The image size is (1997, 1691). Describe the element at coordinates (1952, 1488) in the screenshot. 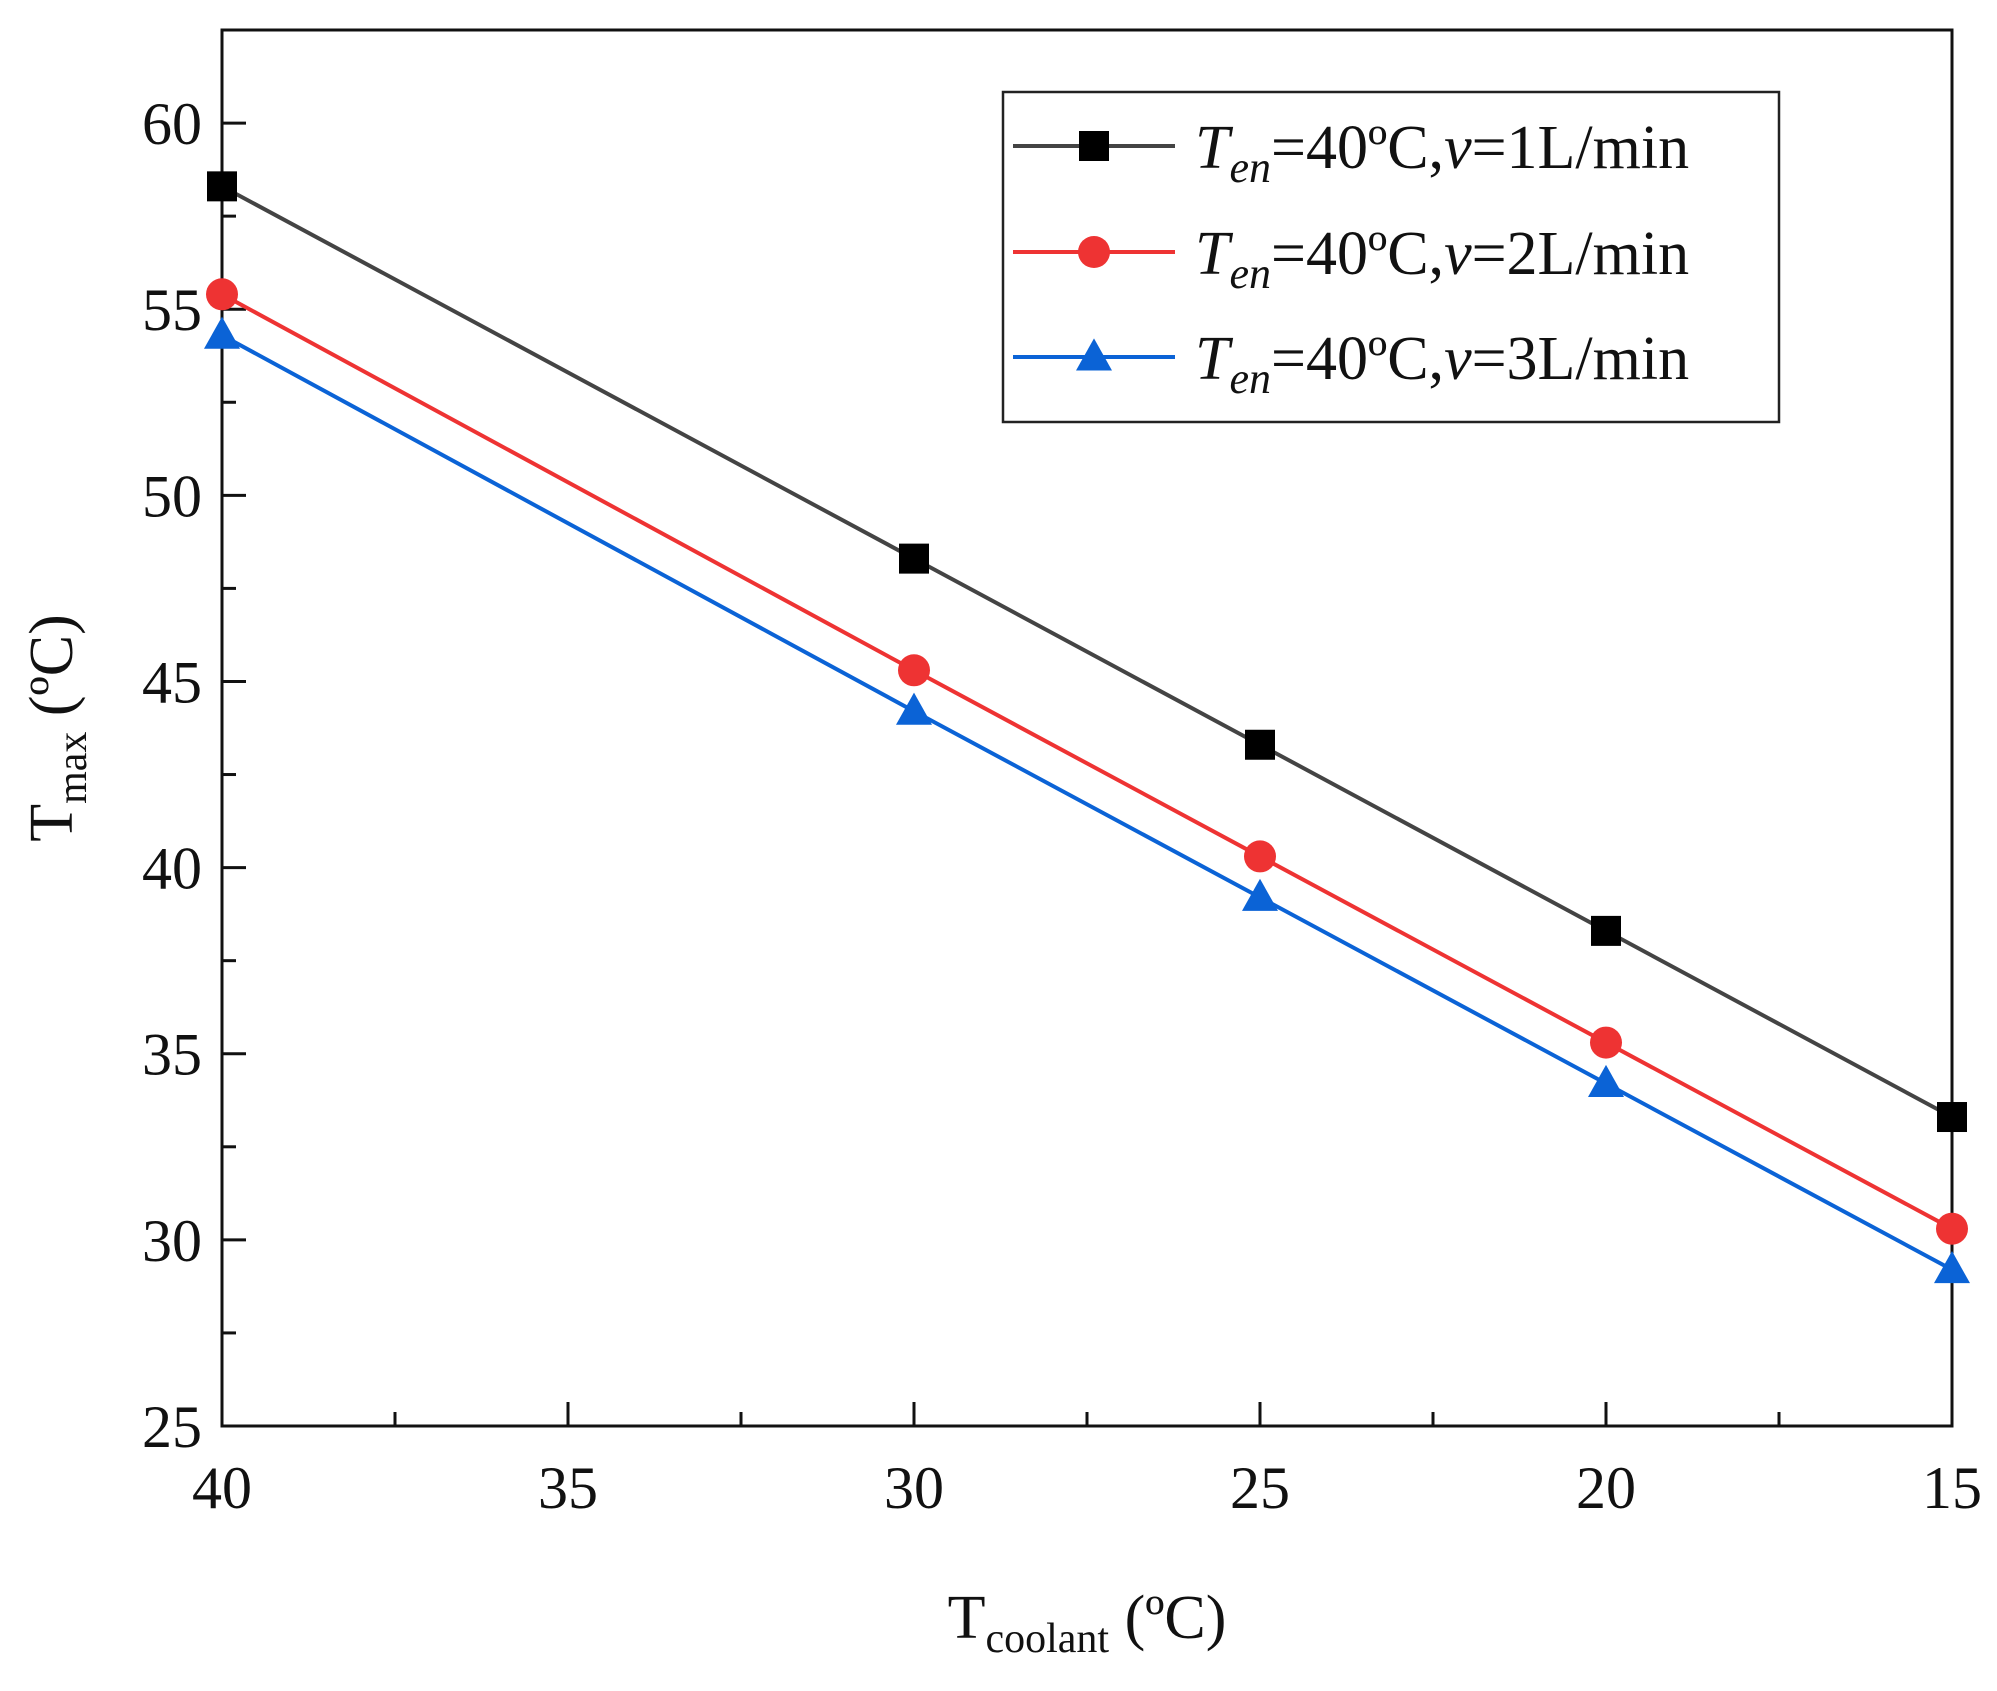

I see `x-tick-label-15: 15` at that location.